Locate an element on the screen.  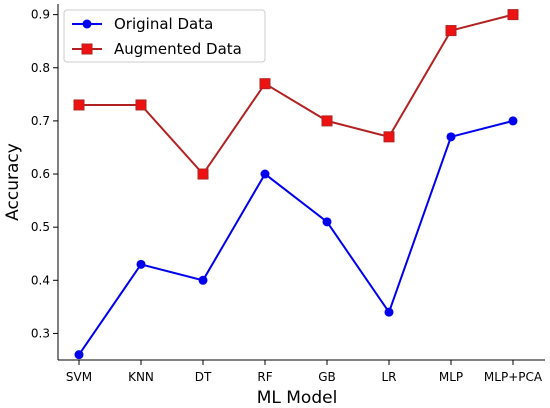
x-tick-label: MLP+PCA is located at coordinates (513, 377).